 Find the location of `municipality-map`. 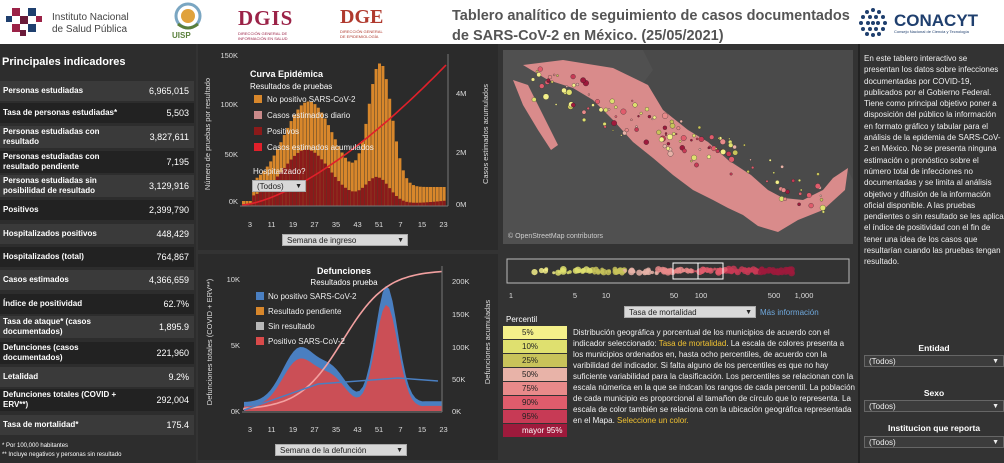

municipality-map is located at coordinates (678, 147).